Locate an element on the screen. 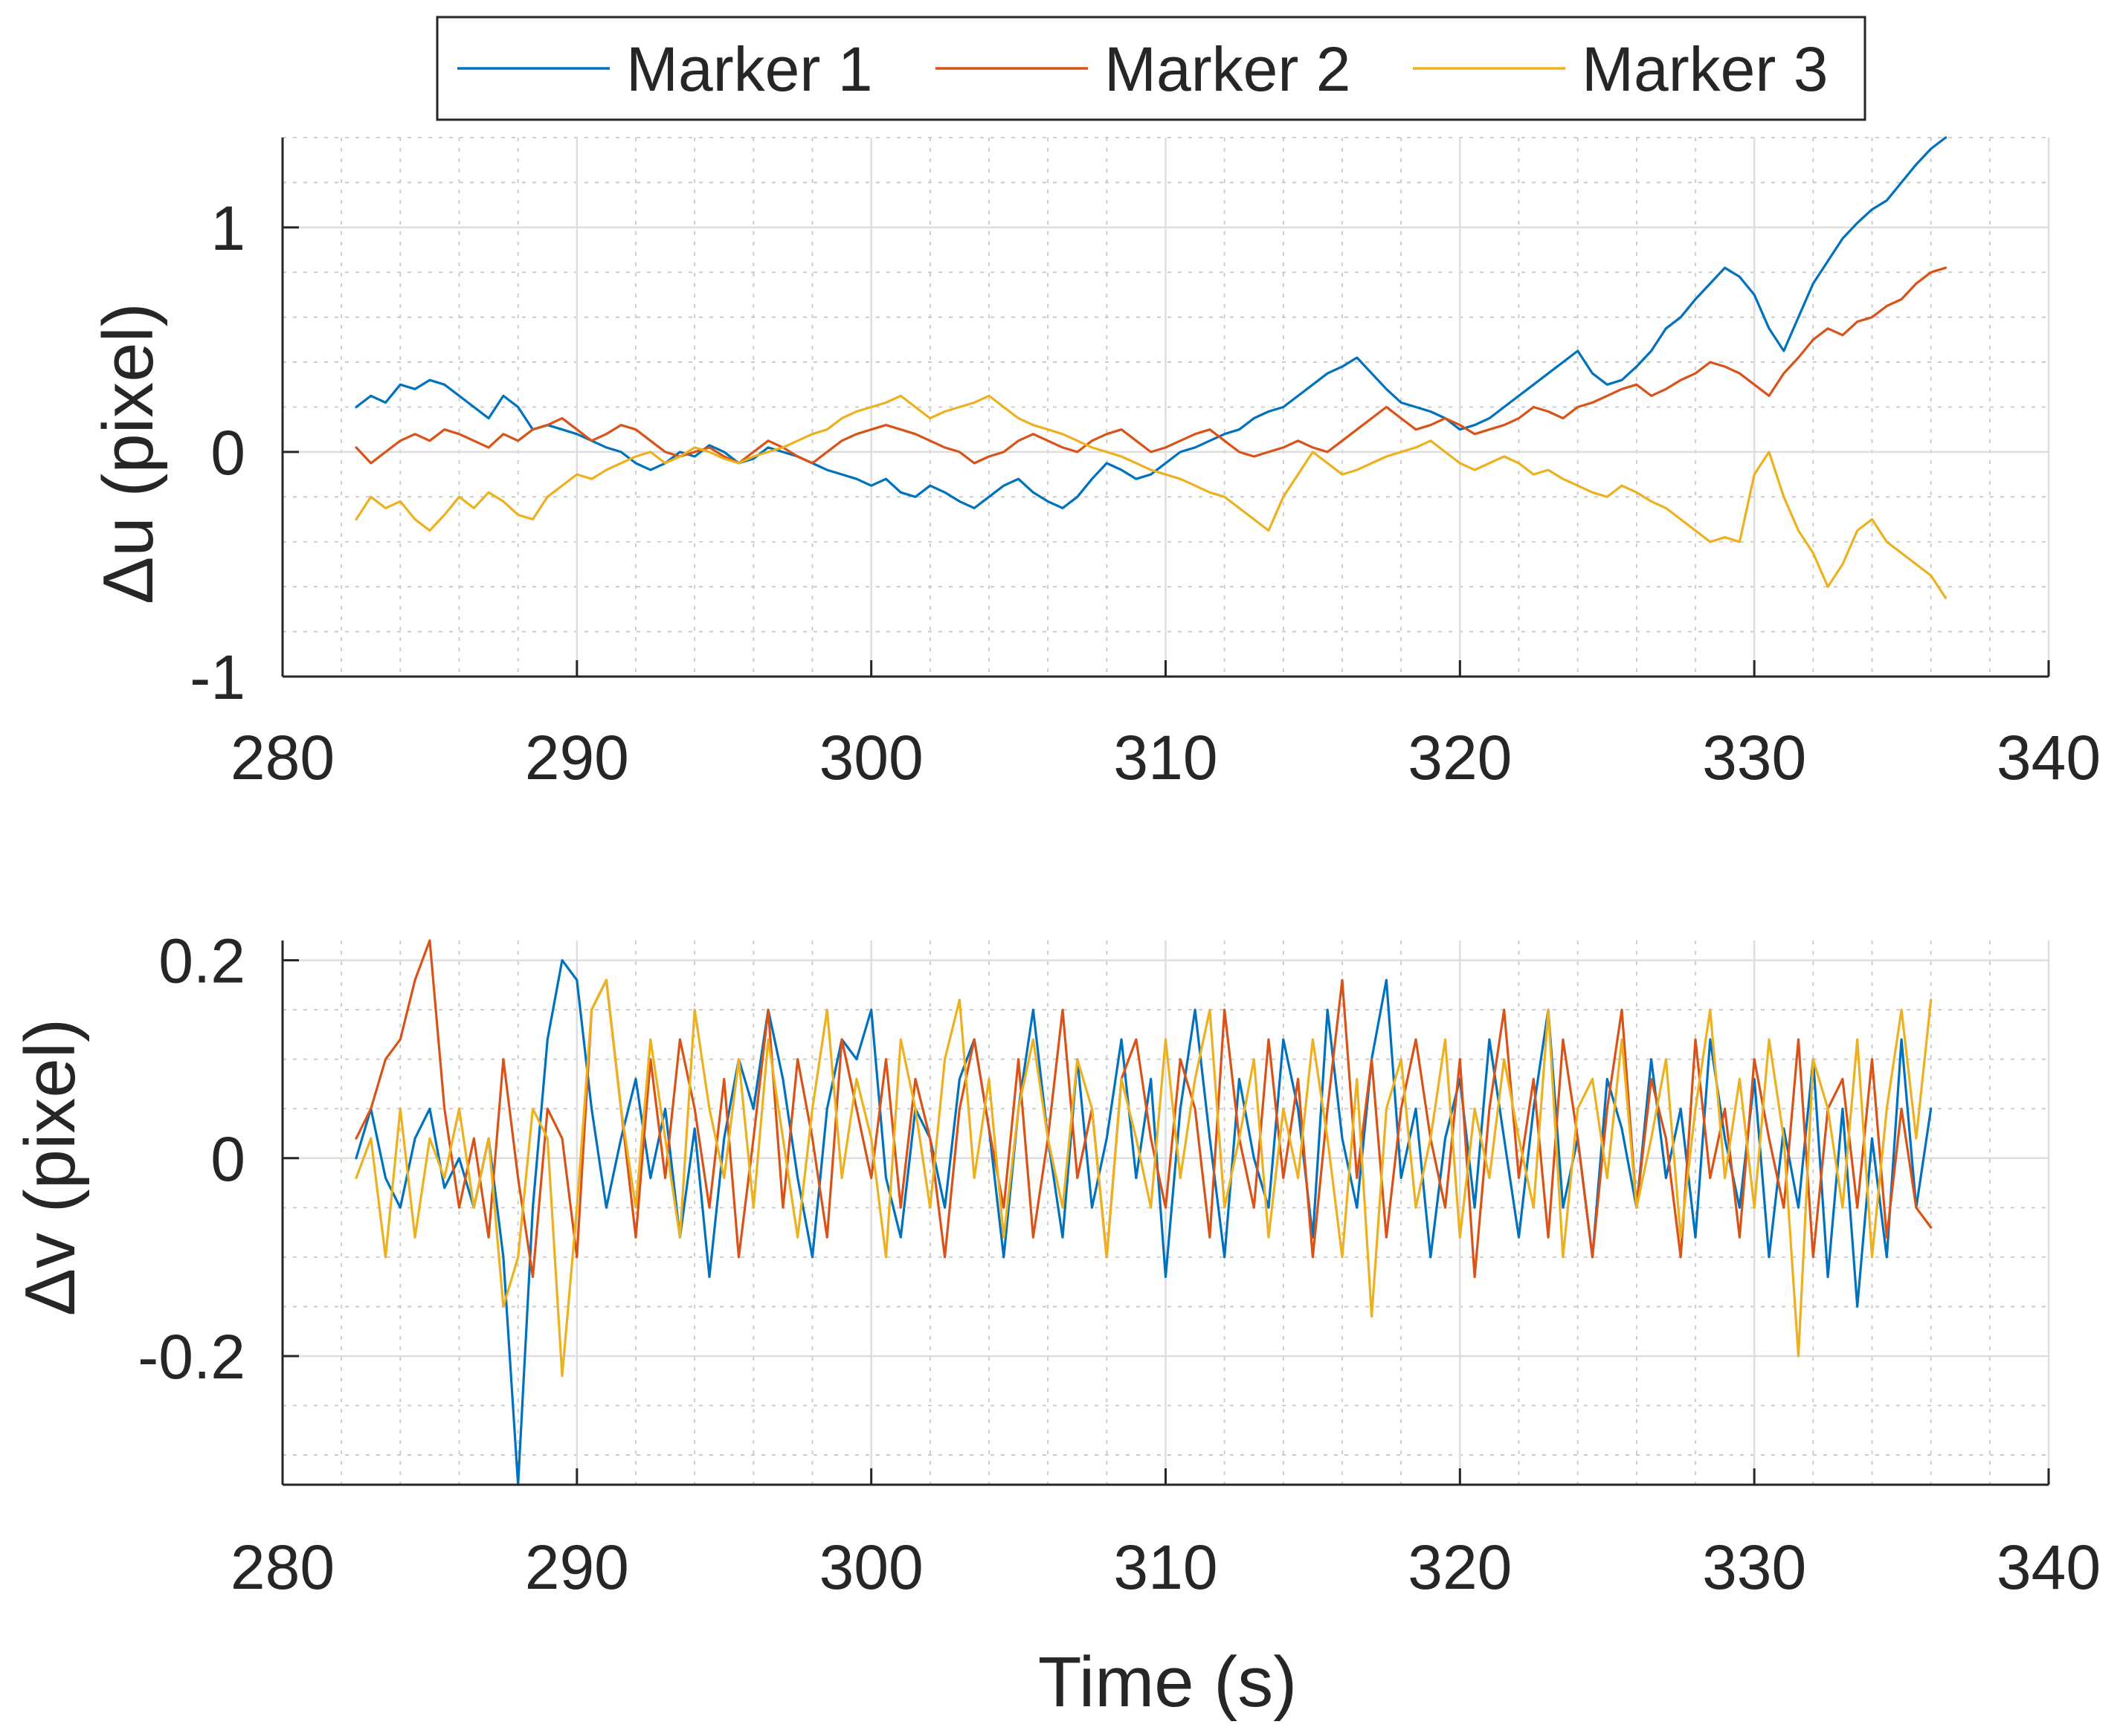 The height and width of the screenshot is (1736, 2123). legend-box is located at coordinates (1151, 68).